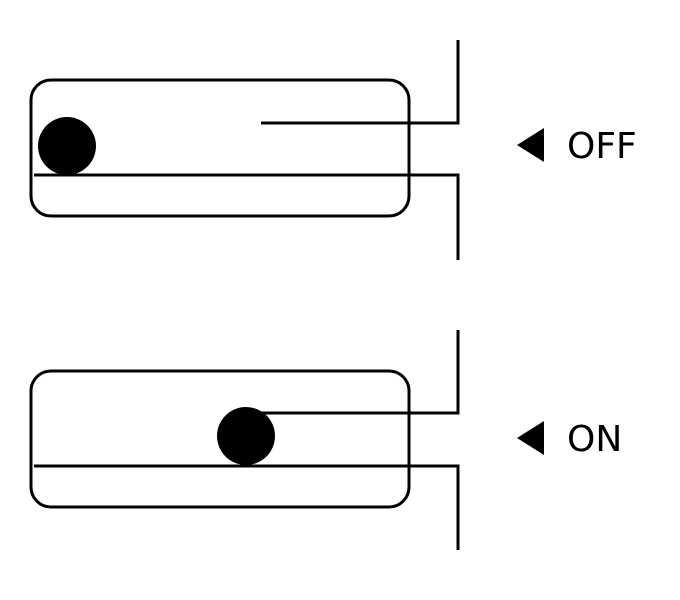 The height and width of the screenshot is (600, 680). I want to click on state-label-off: OFF, so click(602, 146).